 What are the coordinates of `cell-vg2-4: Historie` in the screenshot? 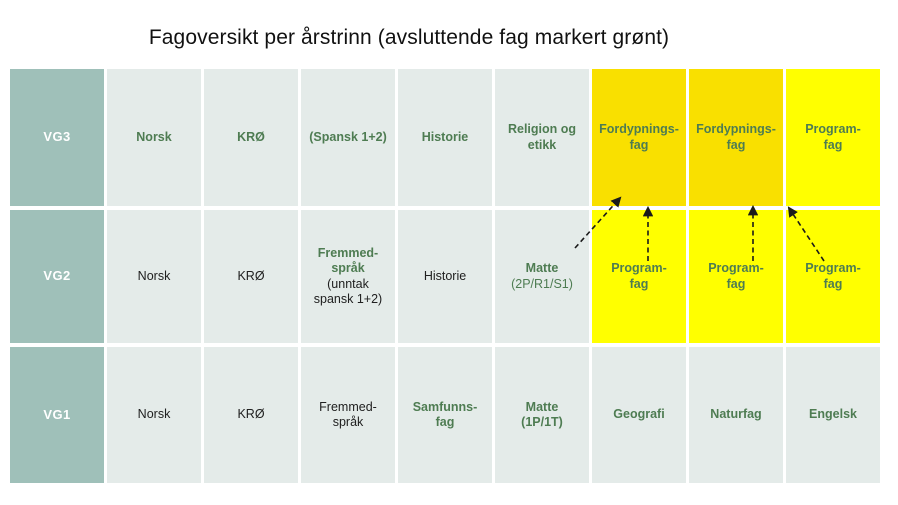 It's located at (445, 276).